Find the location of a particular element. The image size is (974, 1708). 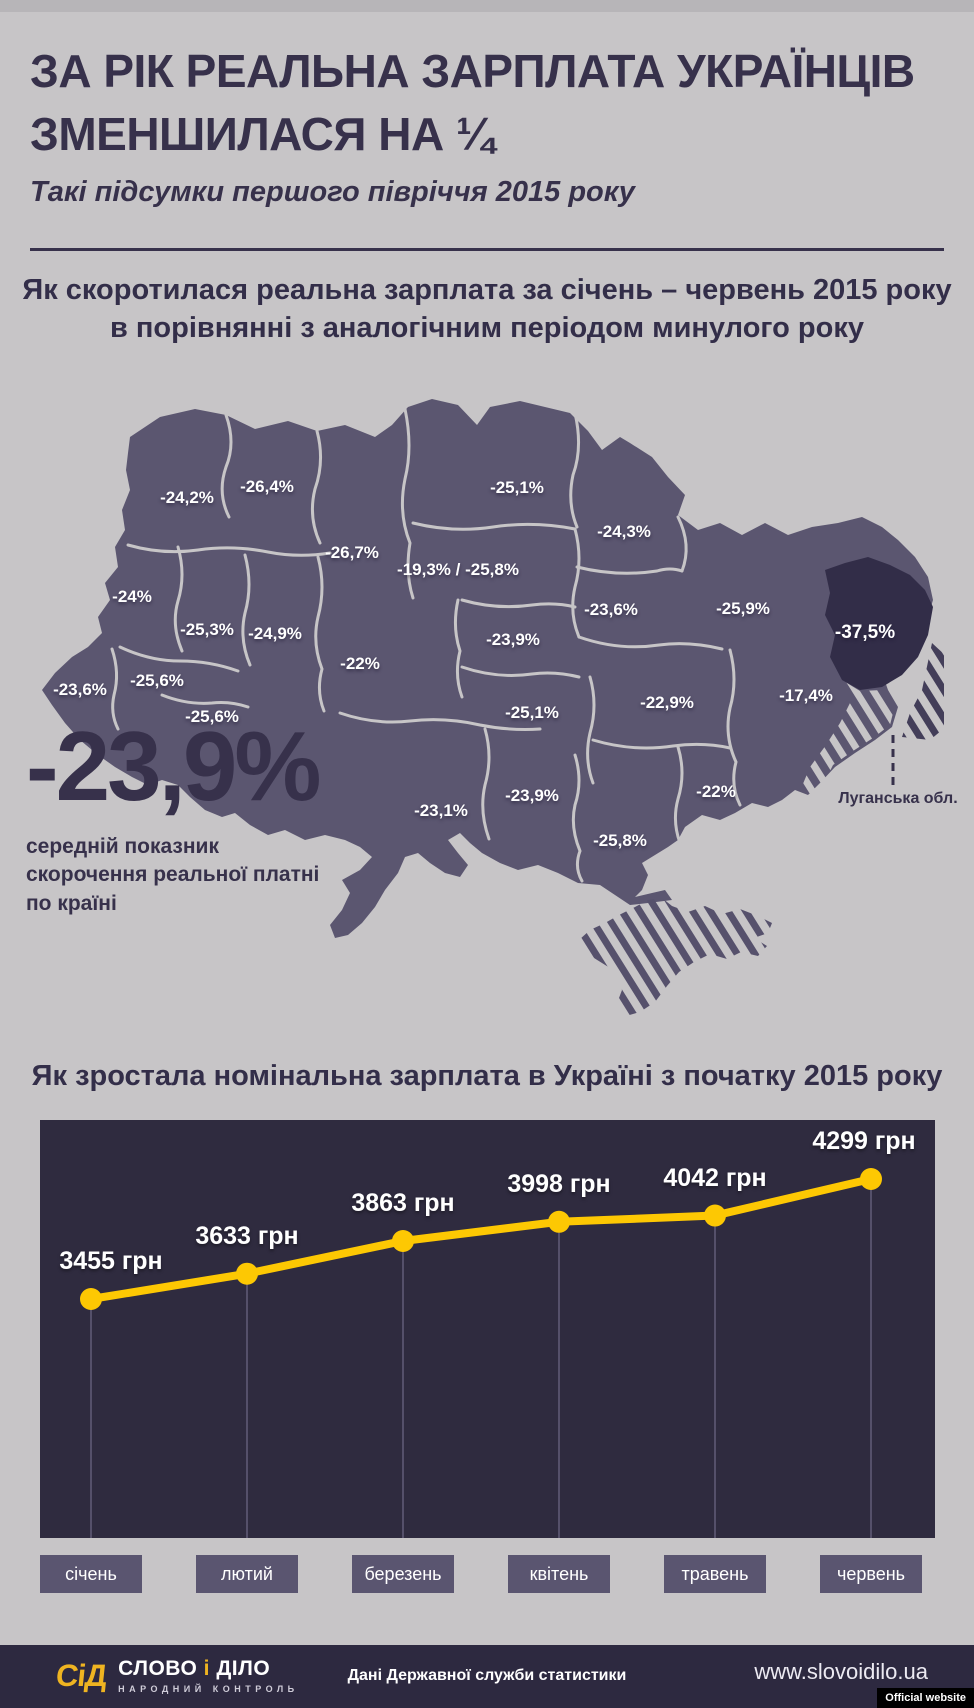

region-label: -25,9% is located at coordinates (743, 608).